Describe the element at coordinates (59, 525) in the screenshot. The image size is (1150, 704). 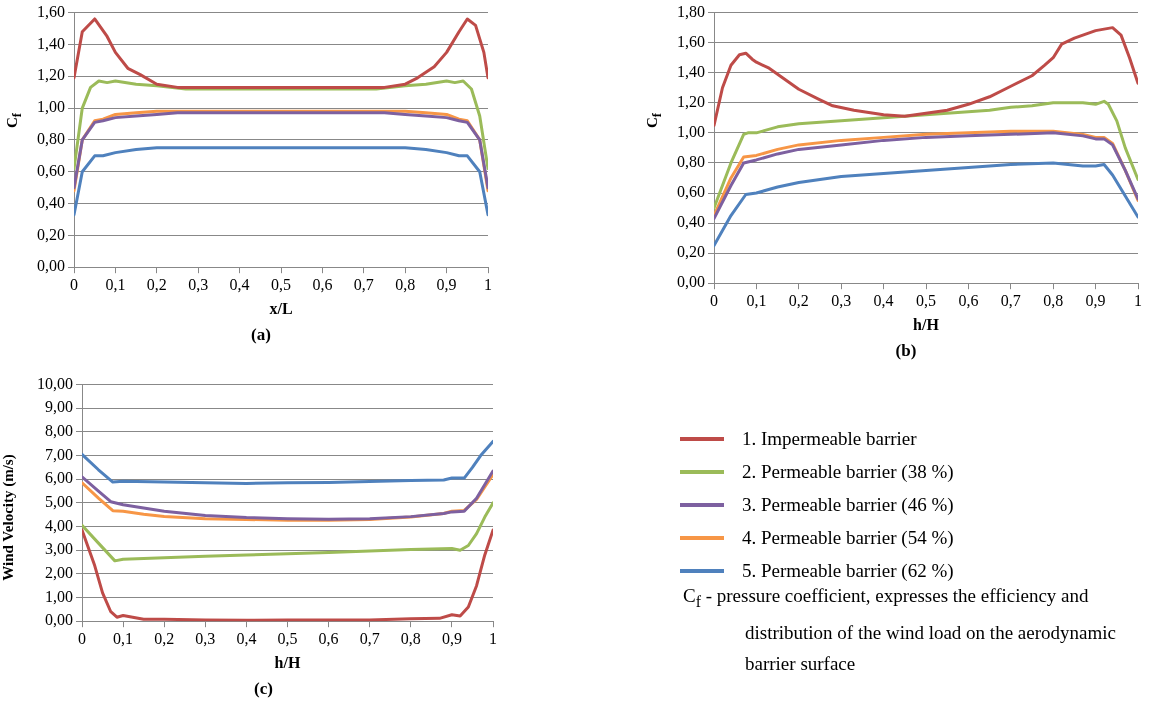
I see `y-tick-label: 4,00` at that location.